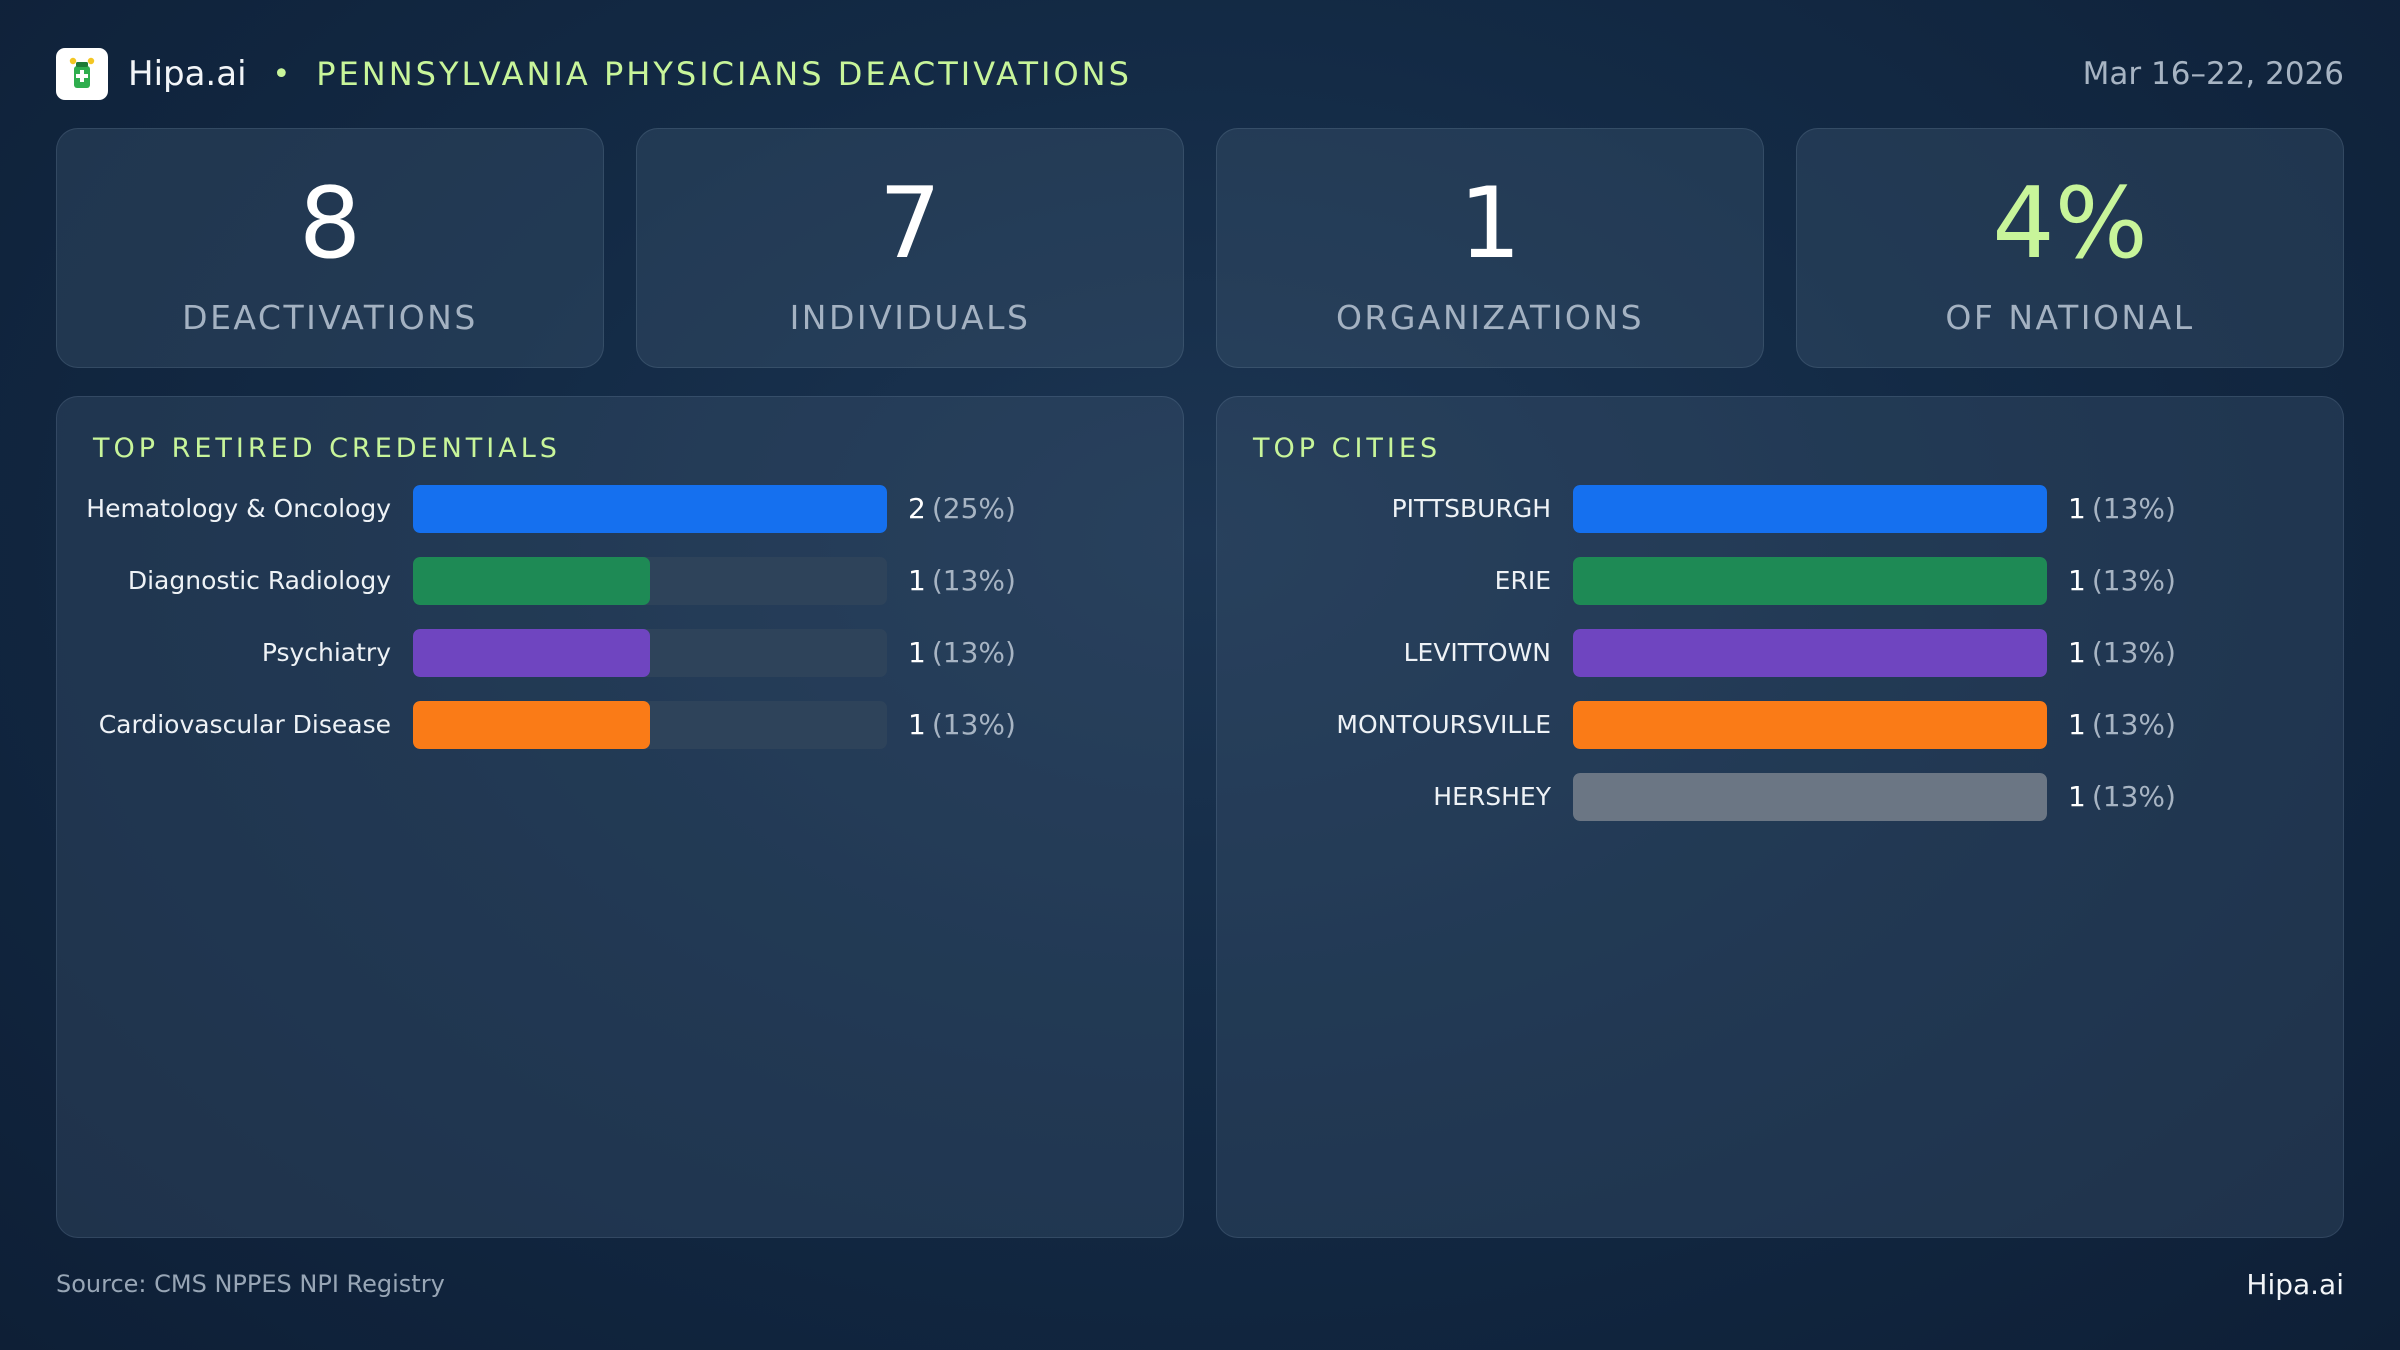 This screenshot has height=1350, width=2400. Describe the element at coordinates (1477, 652) in the screenshot. I see `bar-label: LEVITTOWN` at that location.